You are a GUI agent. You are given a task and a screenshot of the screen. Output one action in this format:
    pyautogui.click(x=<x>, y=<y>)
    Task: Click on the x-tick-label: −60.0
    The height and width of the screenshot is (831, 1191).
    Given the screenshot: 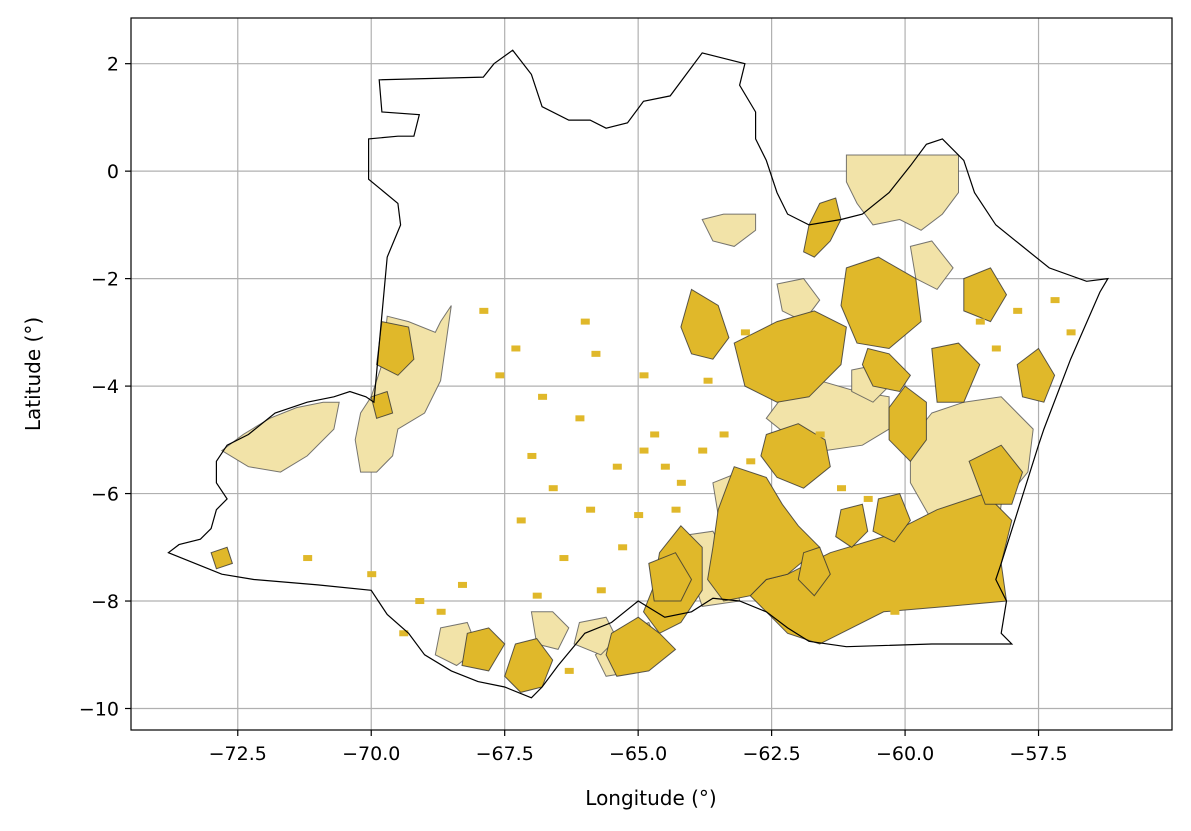 What is the action you would take?
    pyautogui.click(x=905, y=754)
    